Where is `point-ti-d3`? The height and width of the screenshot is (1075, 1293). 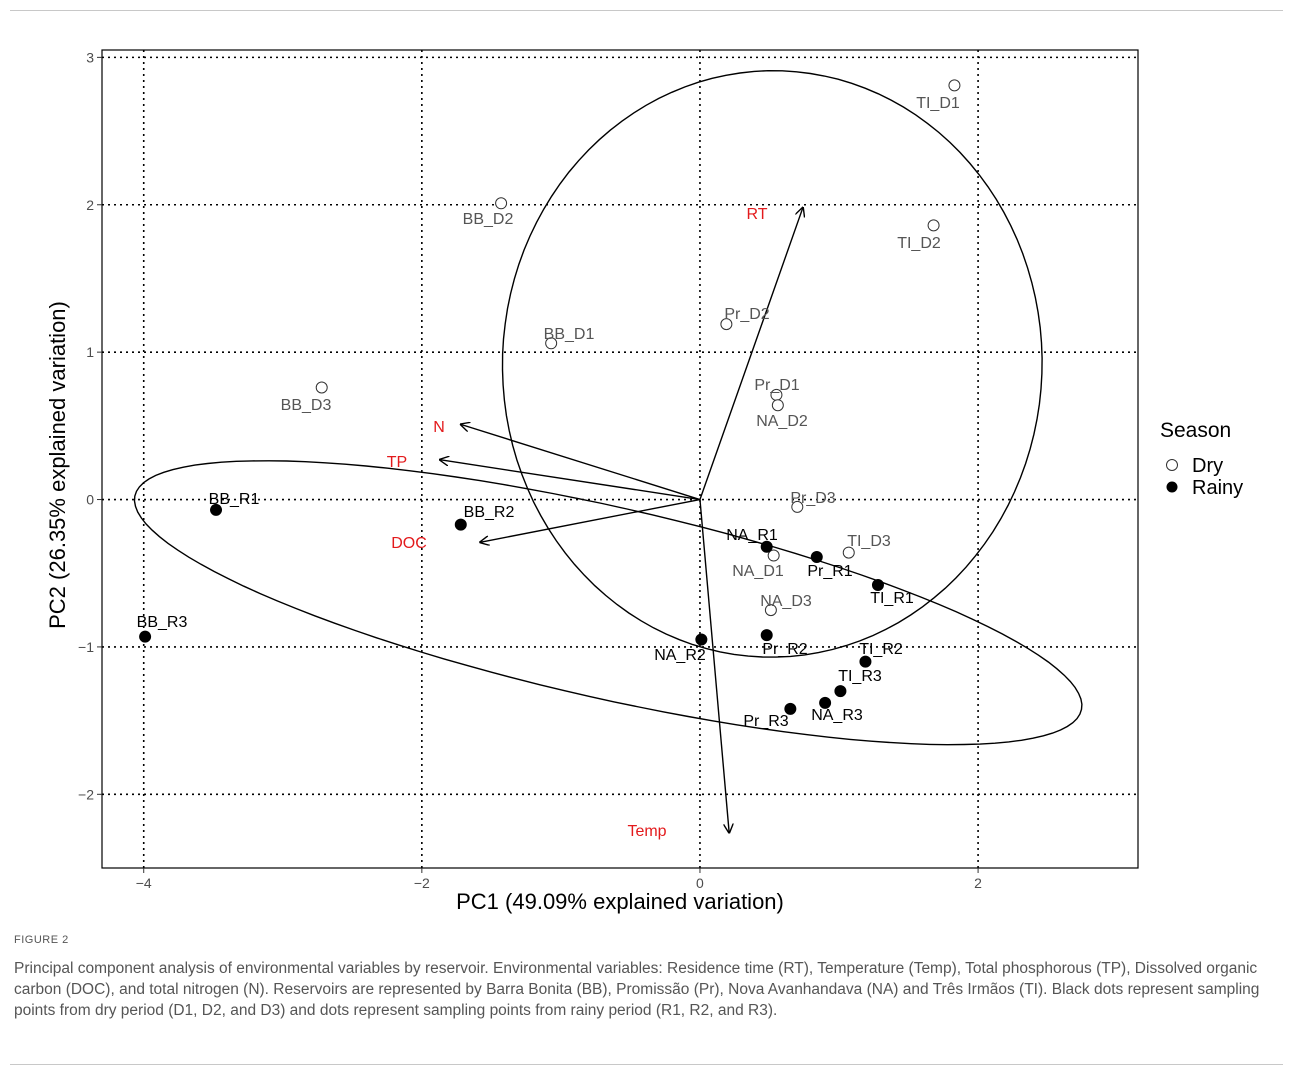
point-ti-d3 is located at coordinates (848, 552).